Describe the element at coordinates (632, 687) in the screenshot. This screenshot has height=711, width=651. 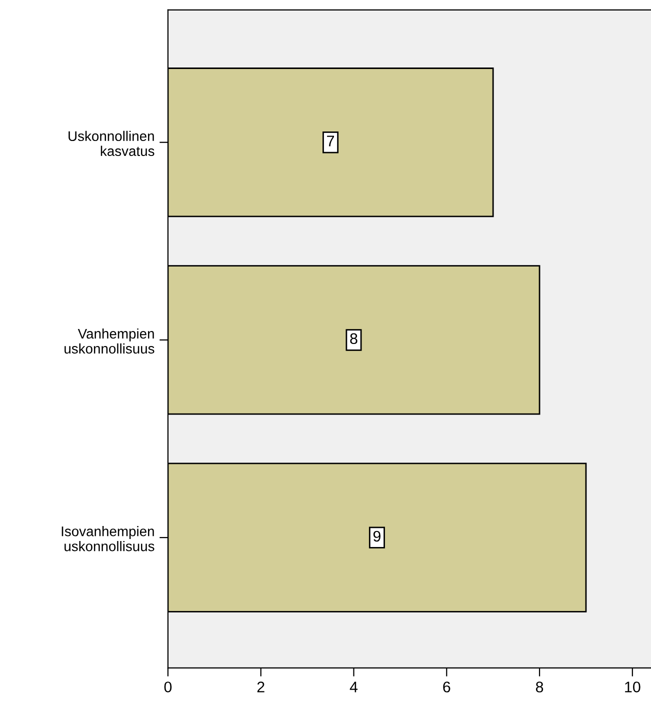
I see `x-tick-label: 10` at that location.